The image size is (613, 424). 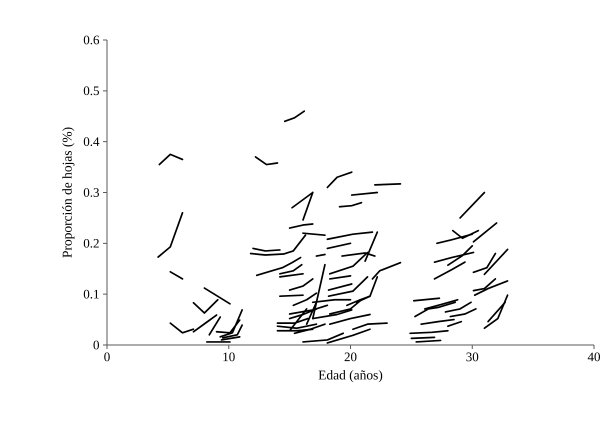 What do you see at coordinates (472, 357) in the screenshot?
I see `x-tick-label: 30` at bounding box center [472, 357].